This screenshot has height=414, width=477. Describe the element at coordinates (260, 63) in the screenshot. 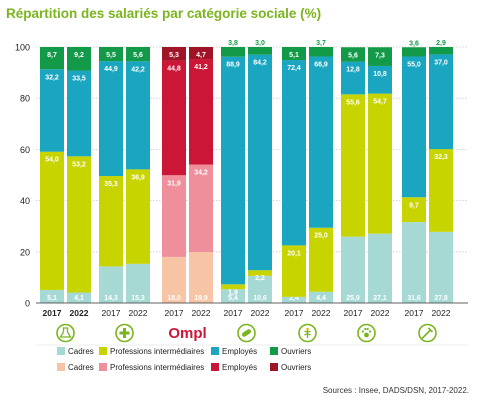

I see `data-label: 84,2` at that location.